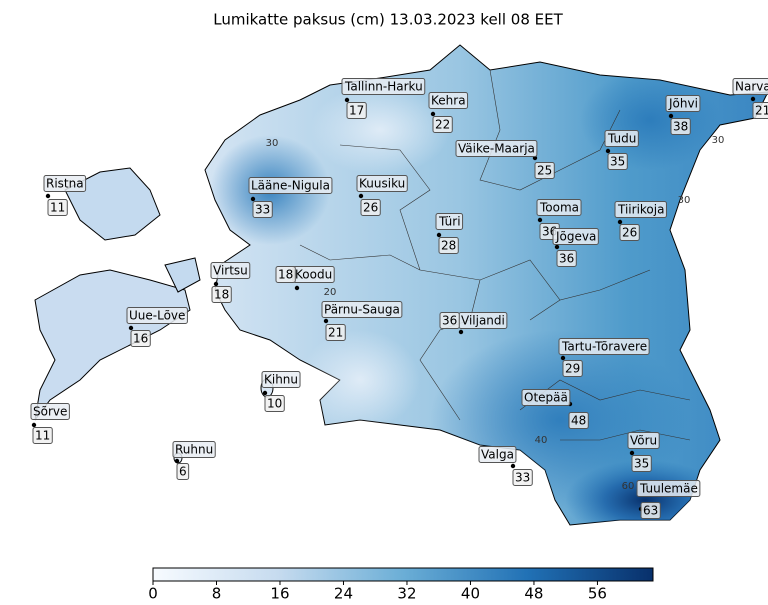 This screenshot has height=605, width=768. I want to click on station-name: Lääne-Nigula, so click(290, 186).